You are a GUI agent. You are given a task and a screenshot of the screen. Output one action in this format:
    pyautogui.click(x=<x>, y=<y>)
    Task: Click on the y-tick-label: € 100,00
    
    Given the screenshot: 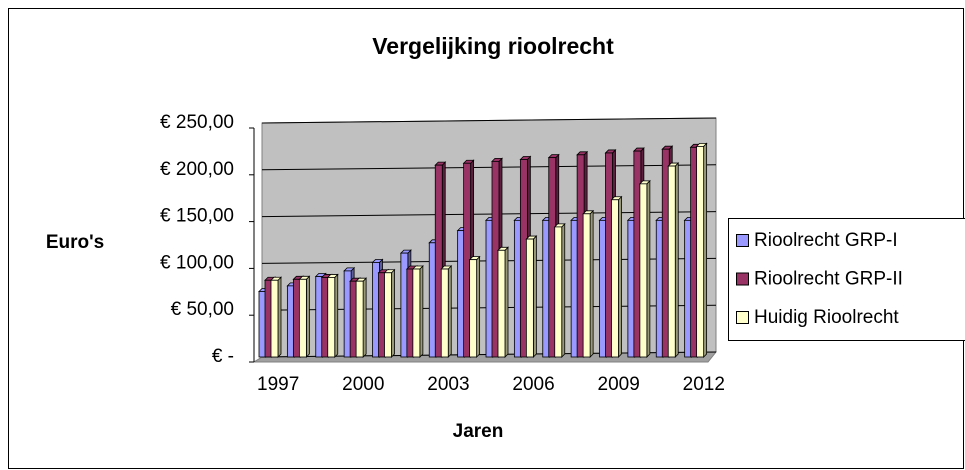 What is the action you would take?
    pyautogui.click(x=197, y=262)
    